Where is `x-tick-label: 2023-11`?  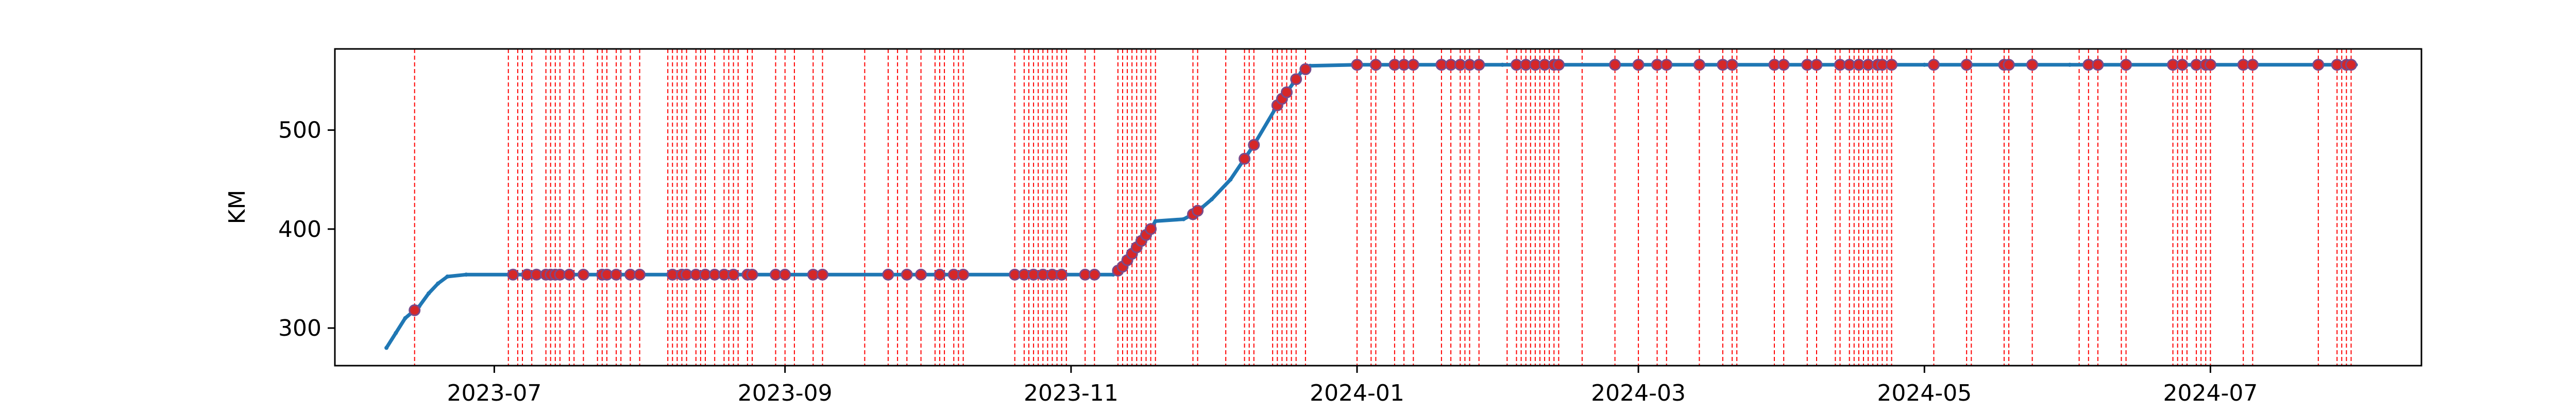 x-tick-label: 2023-11 is located at coordinates (1071, 393).